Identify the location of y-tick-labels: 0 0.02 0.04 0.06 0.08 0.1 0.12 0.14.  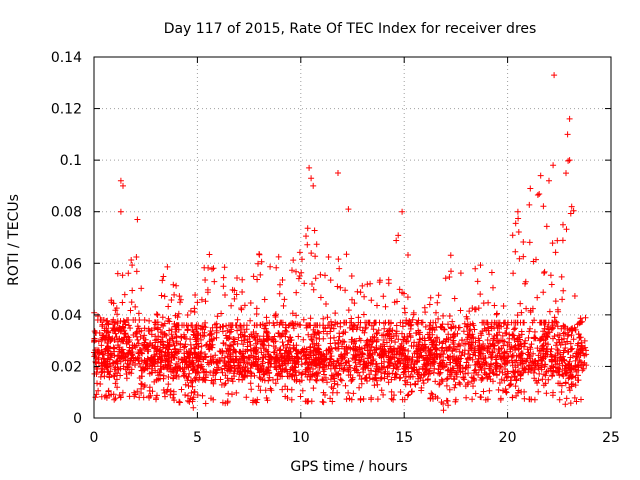
(66, 238).